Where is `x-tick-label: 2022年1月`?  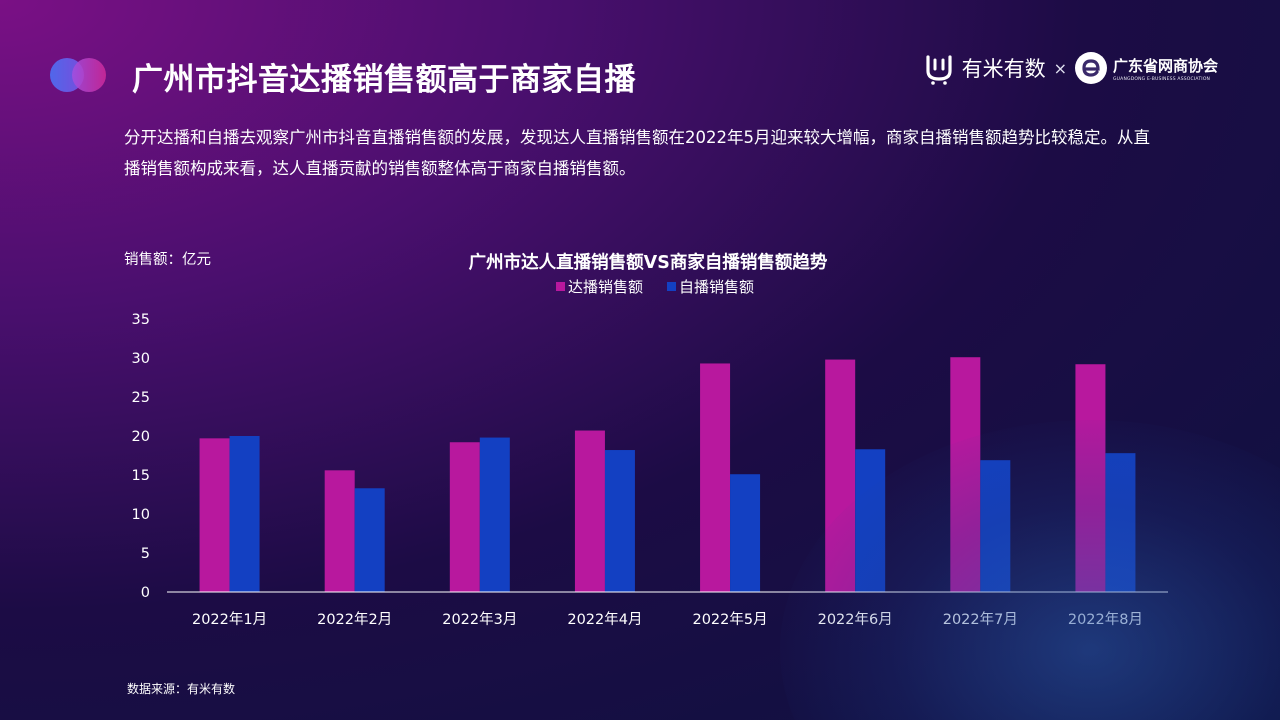
x-tick-label: 2022年1月 is located at coordinates (229, 619).